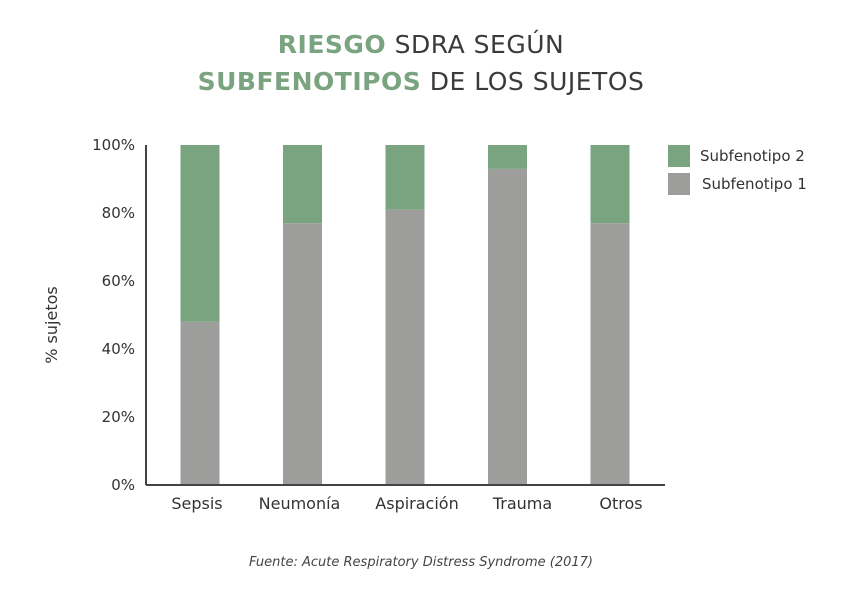  Describe the element at coordinates (522, 503) in the screenshot. I see `x-tick-label: Trauma` at that location.